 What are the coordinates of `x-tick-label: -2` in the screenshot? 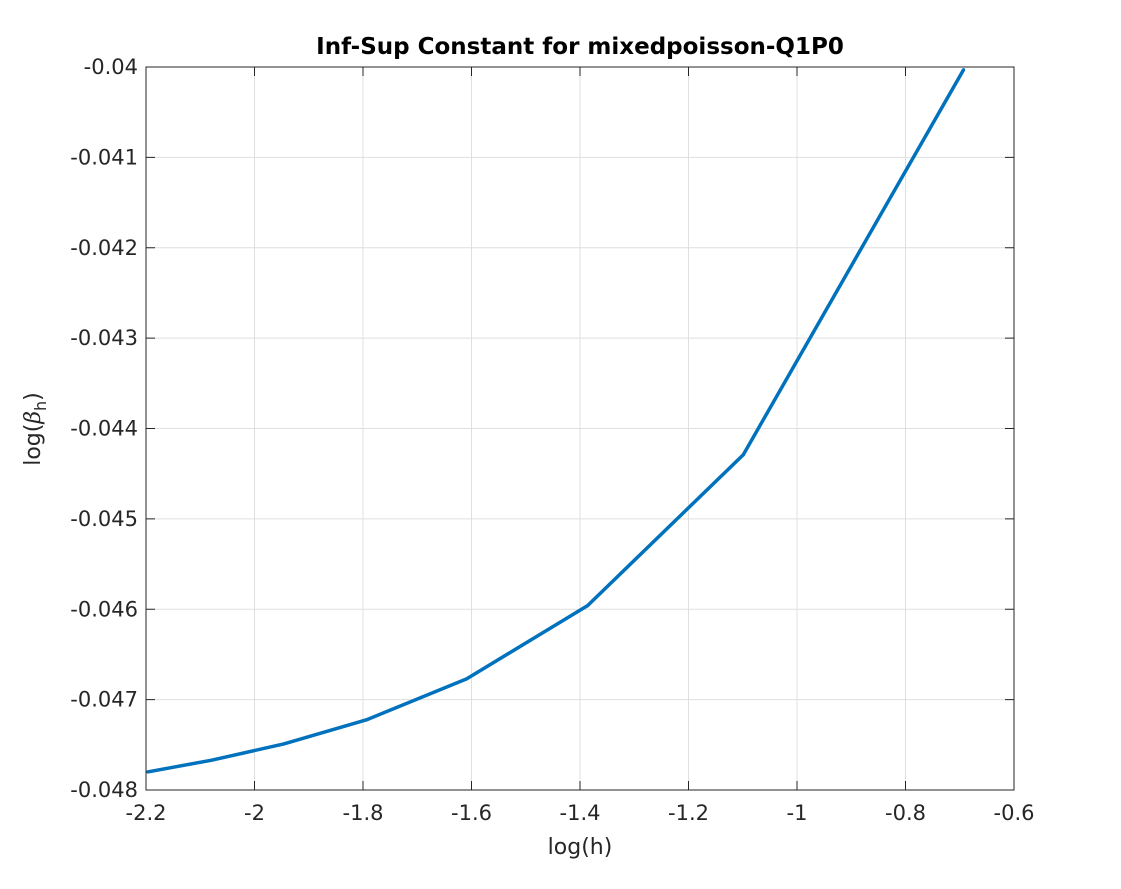 It's located at (254, 813).